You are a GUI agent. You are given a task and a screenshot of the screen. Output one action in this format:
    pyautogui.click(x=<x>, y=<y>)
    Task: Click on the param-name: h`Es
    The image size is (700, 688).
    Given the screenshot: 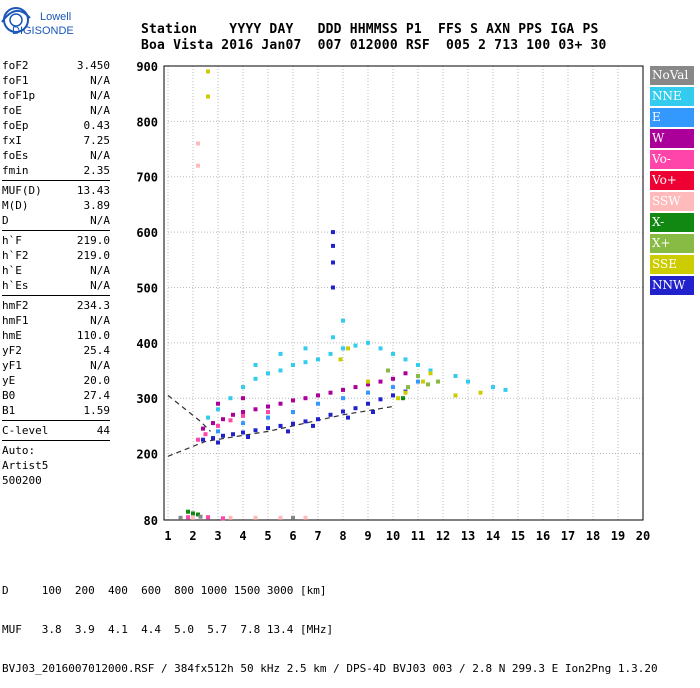 What is the action you would take?
    pyautogui.click(x=15, y=285)
    